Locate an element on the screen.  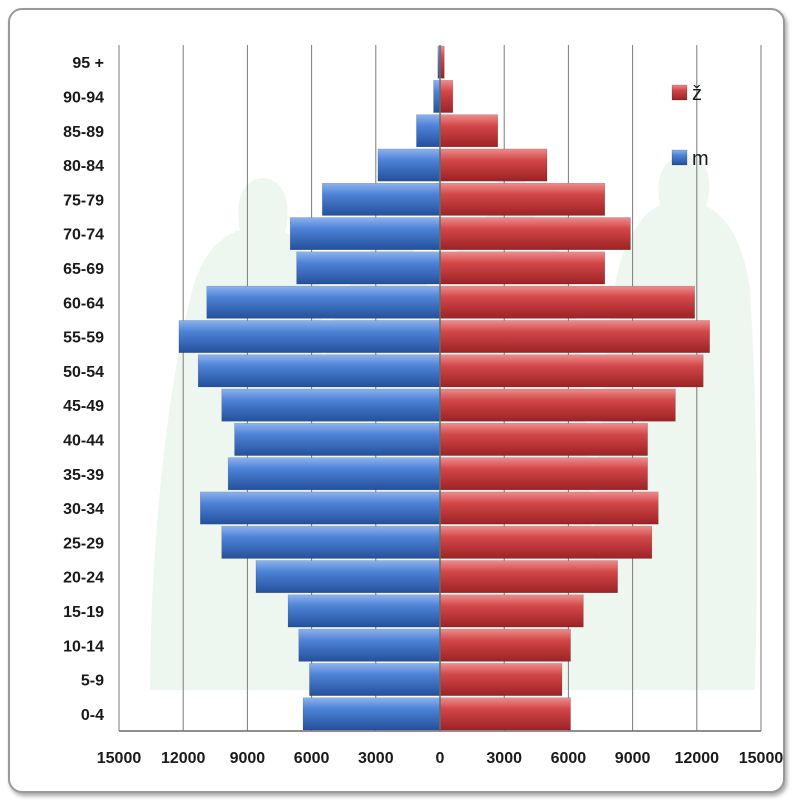
category-label: 85-89 is located at coordinates (83, 132).